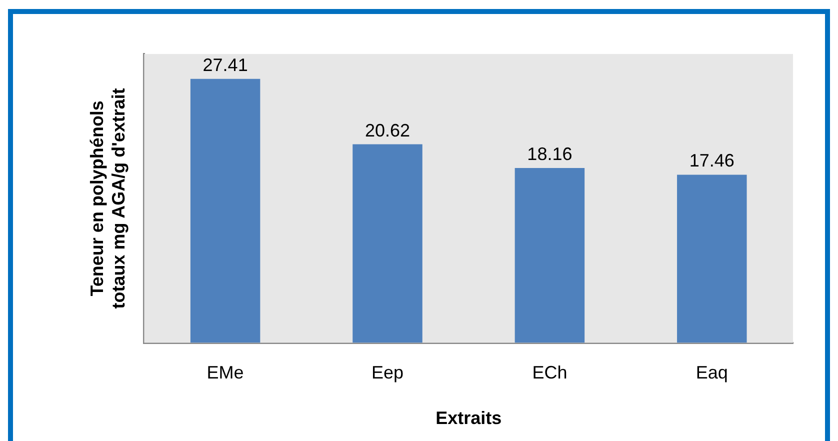 The width and height of the screenshot is (838, 441). I want to click on x-tick-label: Eaq, so click(712, 372).